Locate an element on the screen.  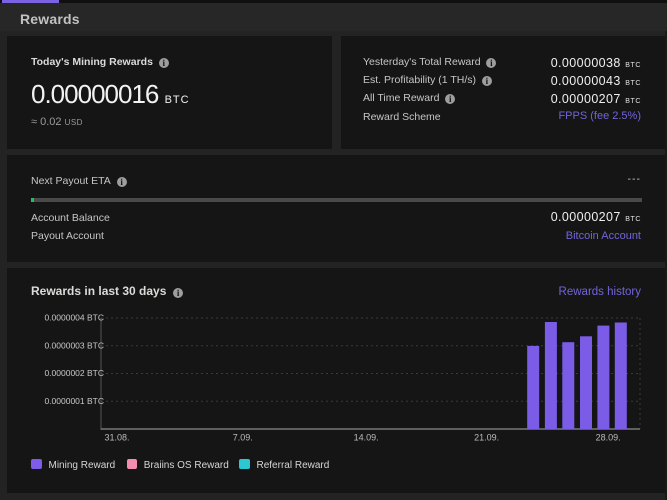
svg-text: 31.08. is located at coordinates (116, 438).